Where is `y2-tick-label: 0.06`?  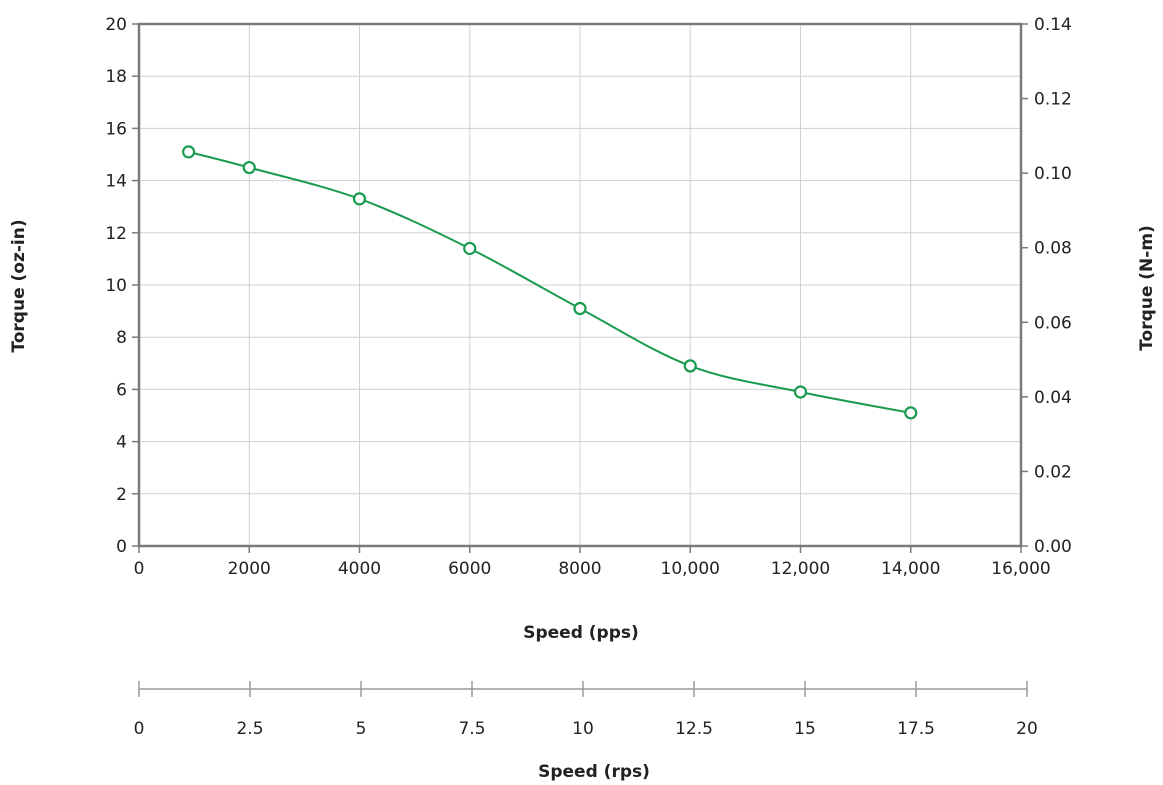 y2-tick-label: 0.06 is located at coordinates (1053, 323).